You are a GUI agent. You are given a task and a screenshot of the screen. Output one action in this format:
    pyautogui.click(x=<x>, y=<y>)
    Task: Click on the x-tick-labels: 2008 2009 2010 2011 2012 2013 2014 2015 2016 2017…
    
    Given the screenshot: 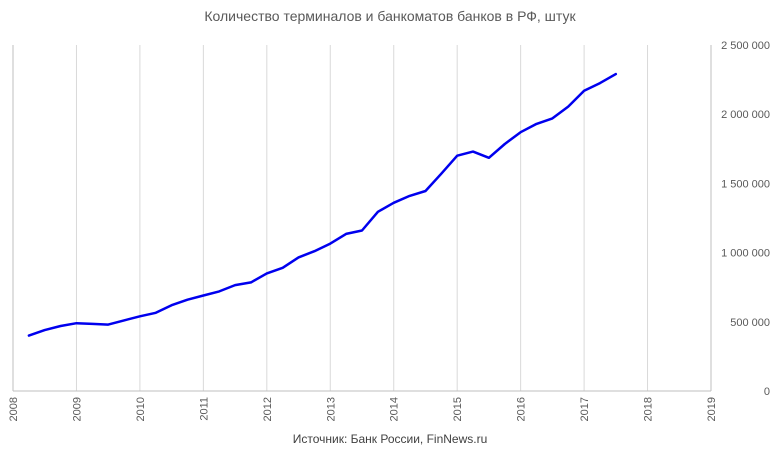 What is the action you would take?
    pyautogui.click(x=363, y=409)
    